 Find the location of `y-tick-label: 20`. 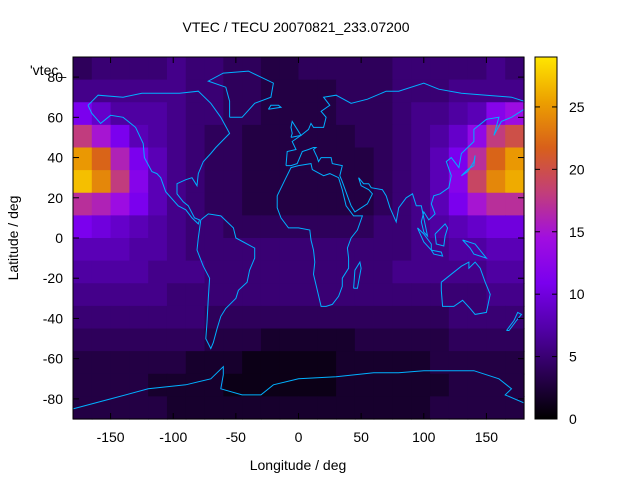

y-tick-label: 20 is located at coordinates (55, 198).